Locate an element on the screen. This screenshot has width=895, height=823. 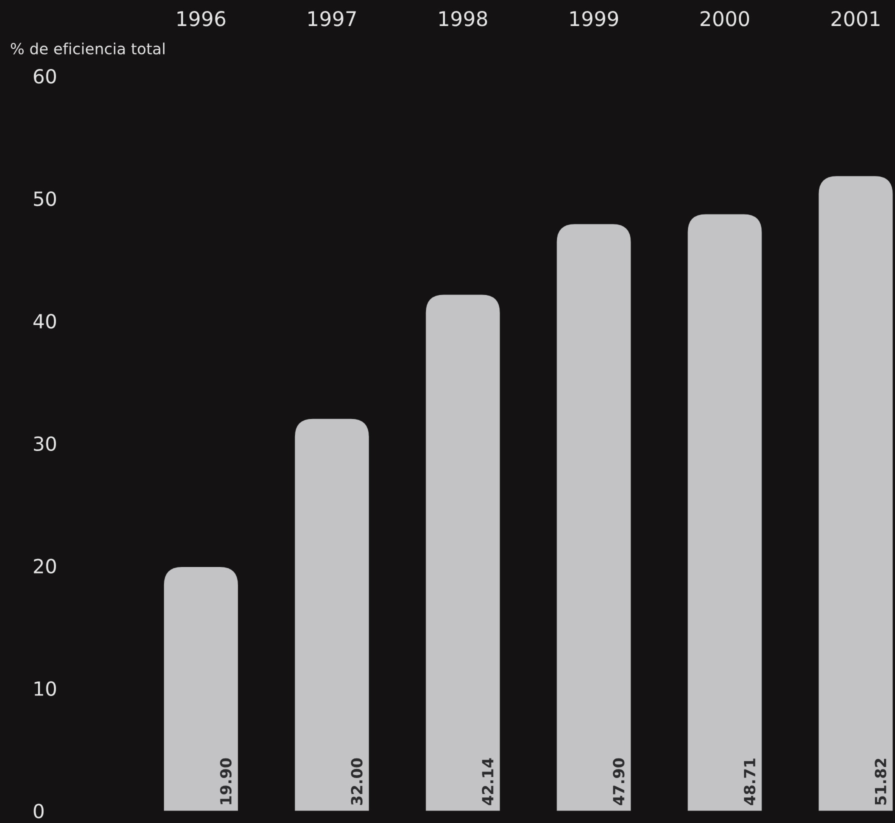
data-label: 42.14 is located at coordinates (488, 782).